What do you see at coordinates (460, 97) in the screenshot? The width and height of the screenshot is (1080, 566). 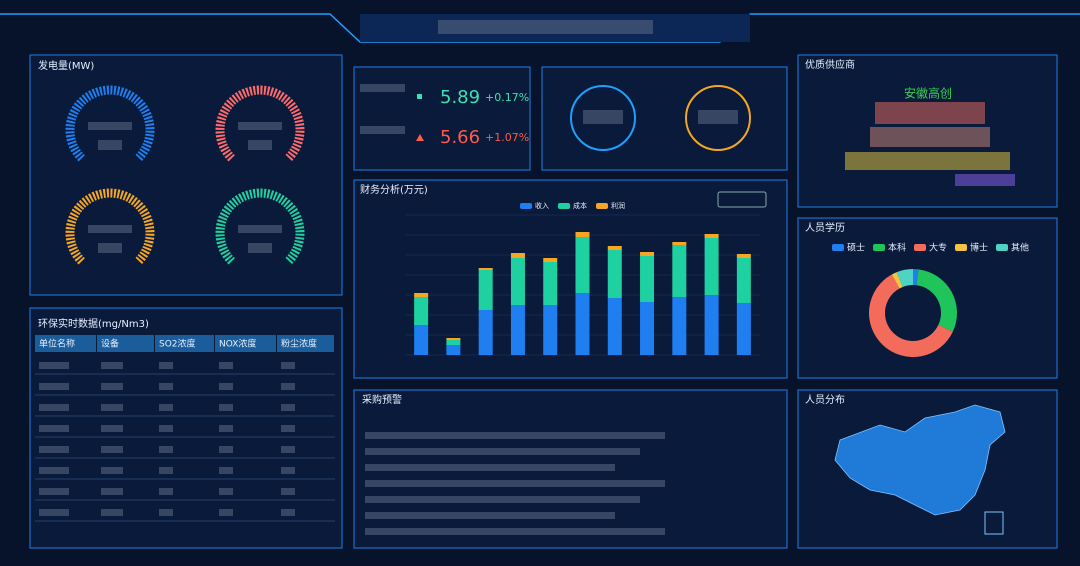 I see `kpi-value: 5.89` at bounding box center [460, 97].